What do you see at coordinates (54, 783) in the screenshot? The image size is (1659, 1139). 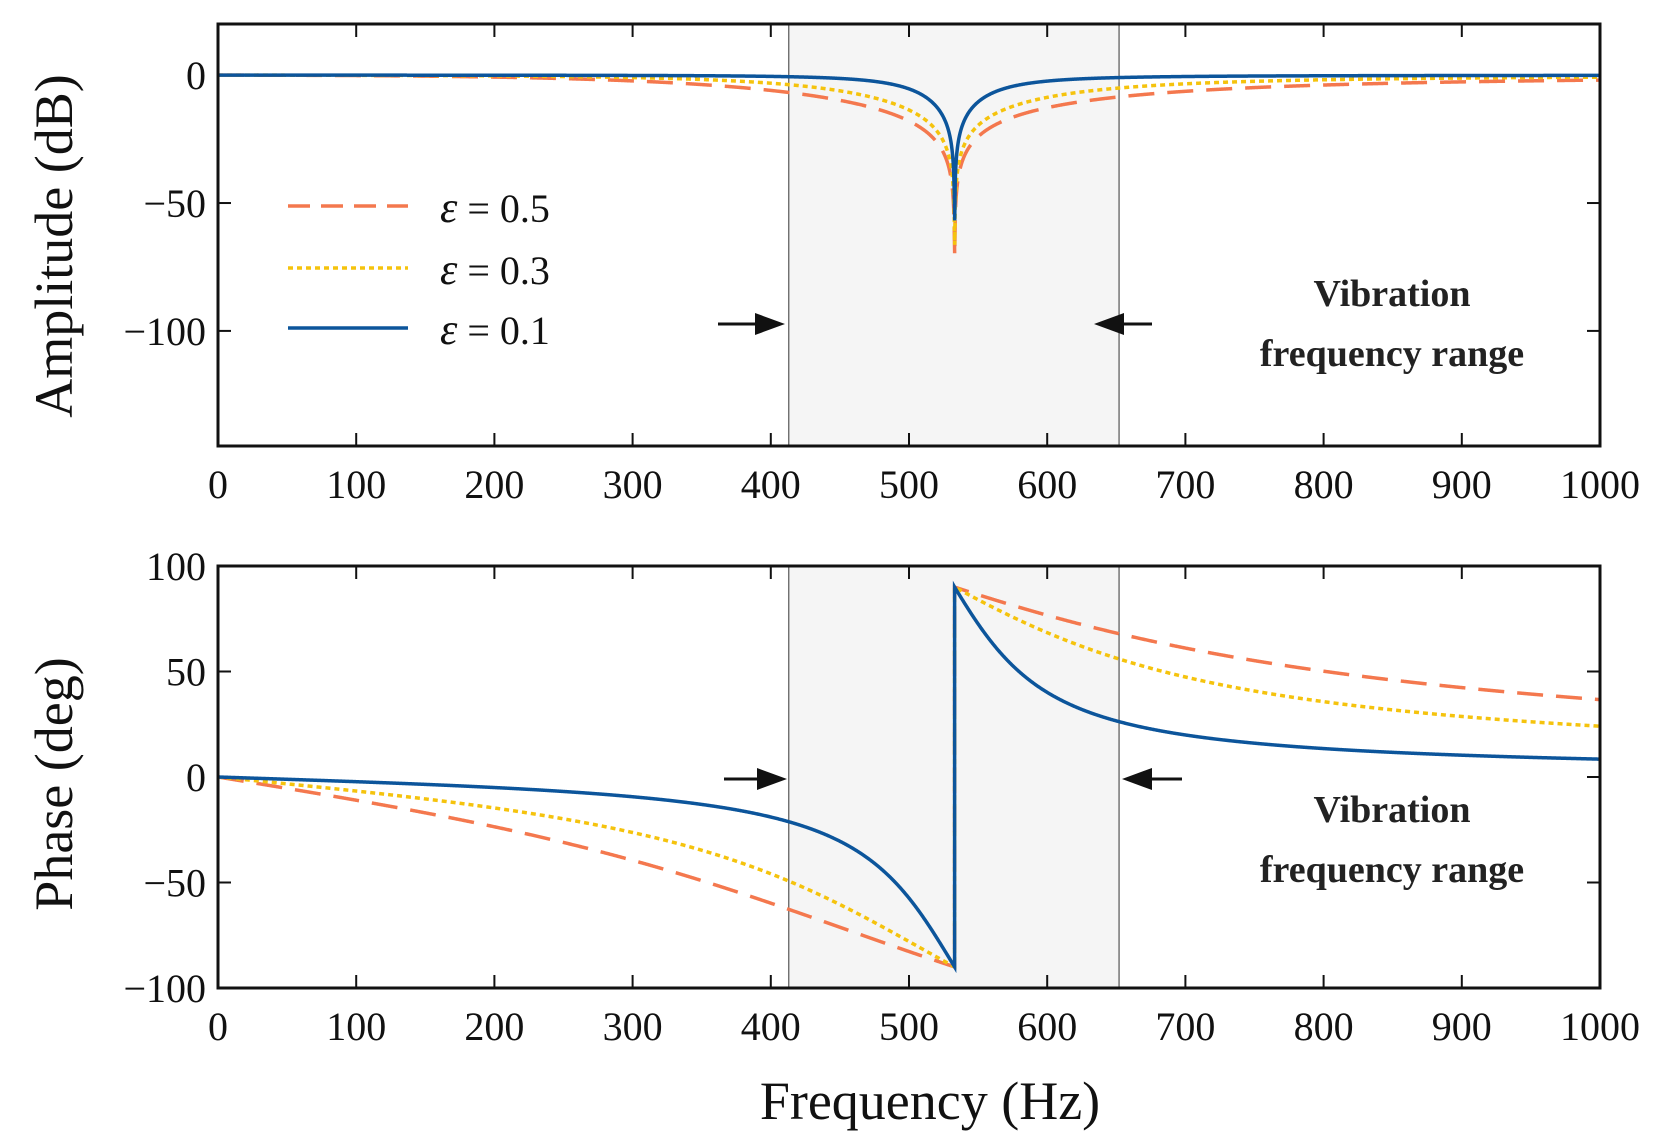 I see `phase-axis-label: Phase (deg)` at bounding box center [54, 783].